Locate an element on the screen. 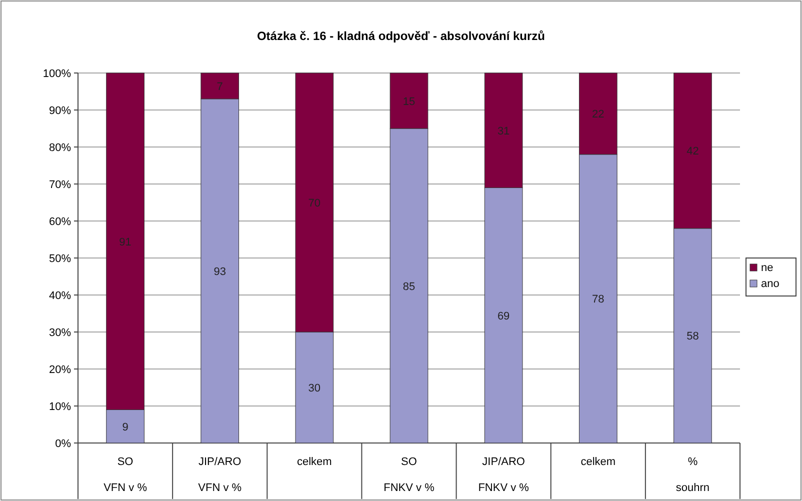  y-tick-label: 10% is located at coordinates (60, 407).